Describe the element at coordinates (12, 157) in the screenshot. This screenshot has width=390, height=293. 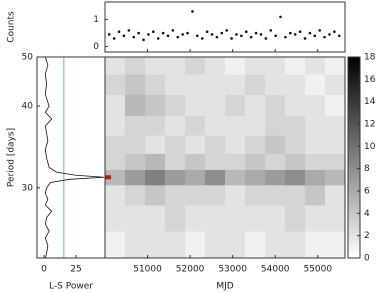
I see `y-axis-label: Period [days]` at that location.